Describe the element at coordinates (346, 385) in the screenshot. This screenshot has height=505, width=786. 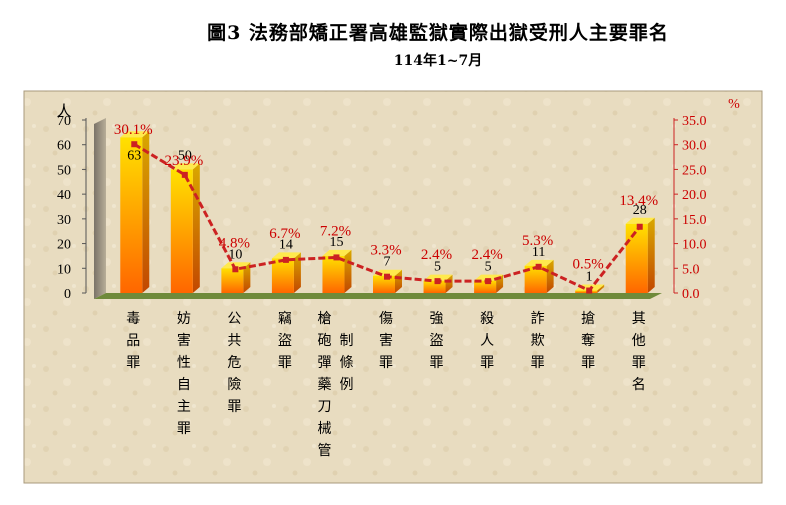
I see `category-label-char: 例` at that location.